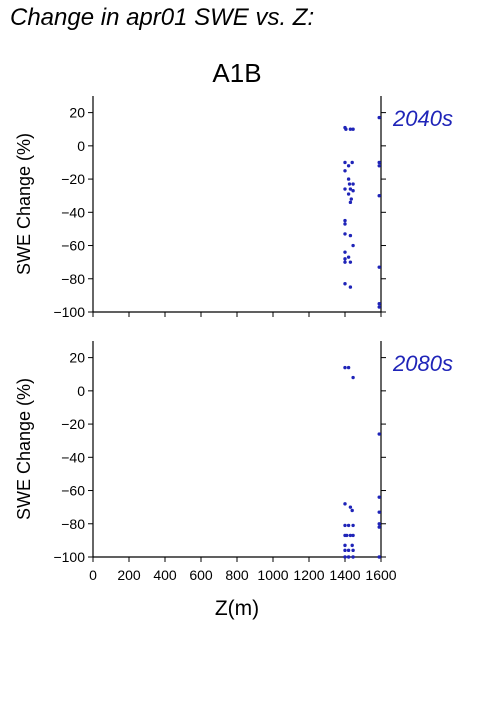 The height and width of the screenshot is (709, 501). I want to click on x-tick-label: 600, so click(201, 575).